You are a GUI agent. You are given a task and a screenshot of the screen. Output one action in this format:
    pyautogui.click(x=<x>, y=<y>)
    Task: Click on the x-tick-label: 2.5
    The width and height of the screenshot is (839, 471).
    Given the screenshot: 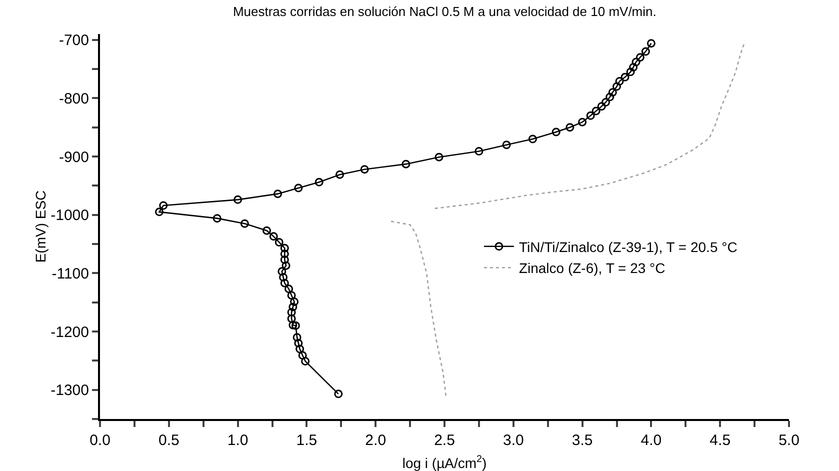 What is the action you would take?
    pyautogui.click(x=444, y=440)
    